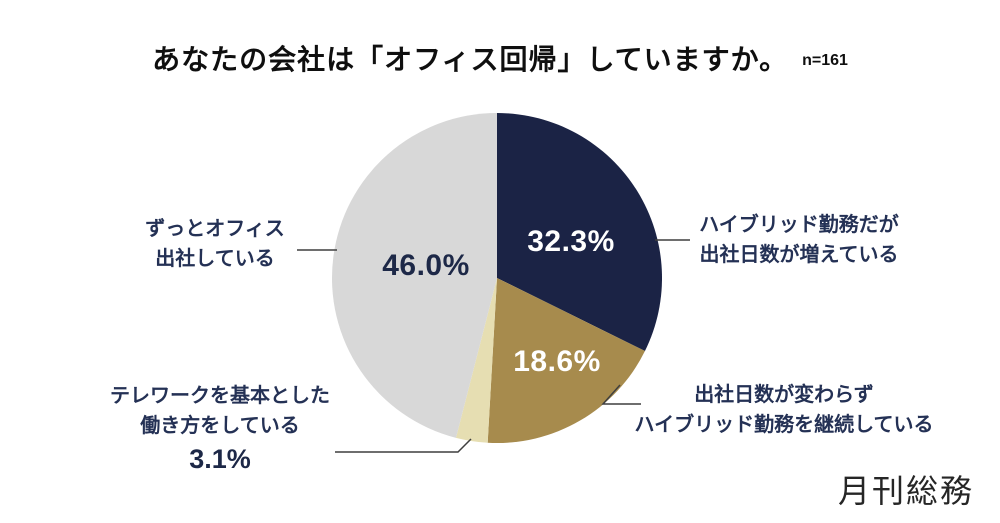  I want to click on title-row: あなたの会社は「オフィス回帰」していますか。 n=161, so click(500, 58).